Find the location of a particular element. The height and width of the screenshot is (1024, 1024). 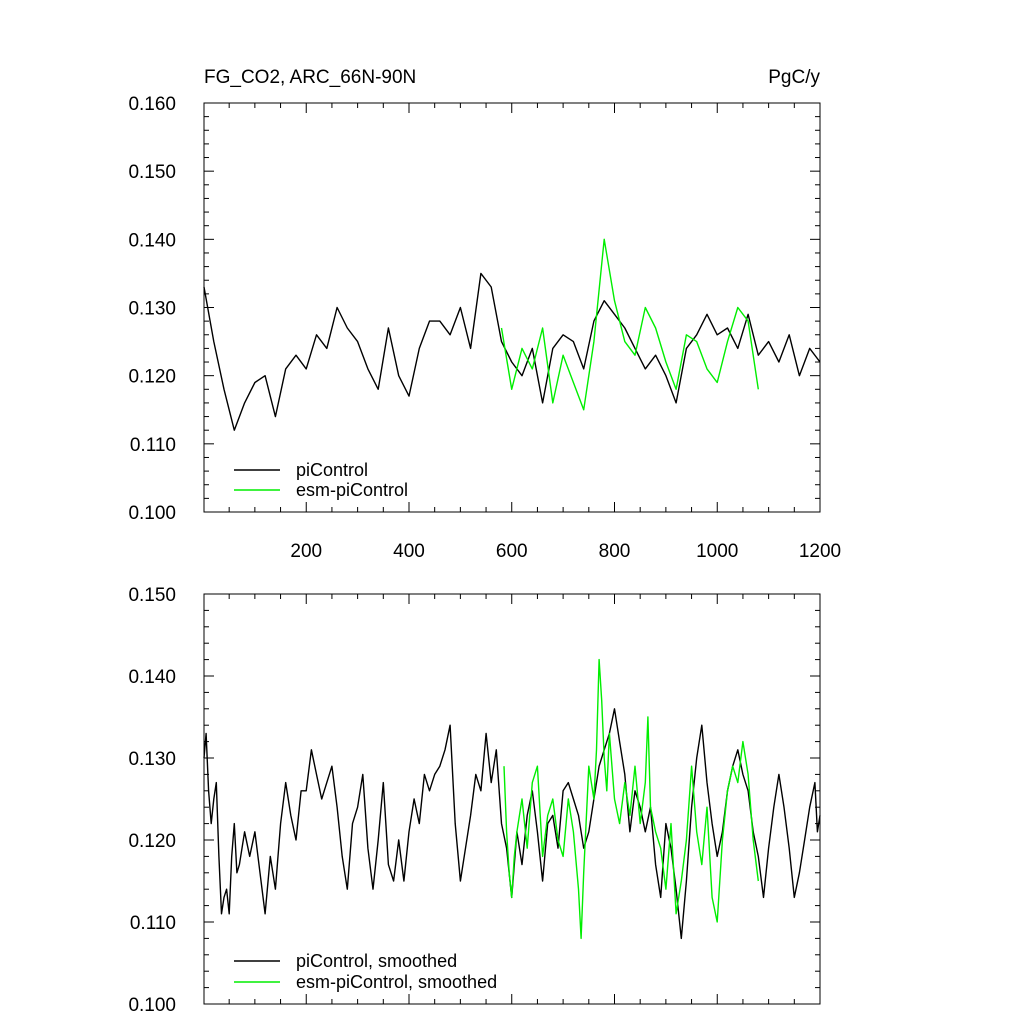

top-x-tick-label: 400 is located at coordinates (409, 551).